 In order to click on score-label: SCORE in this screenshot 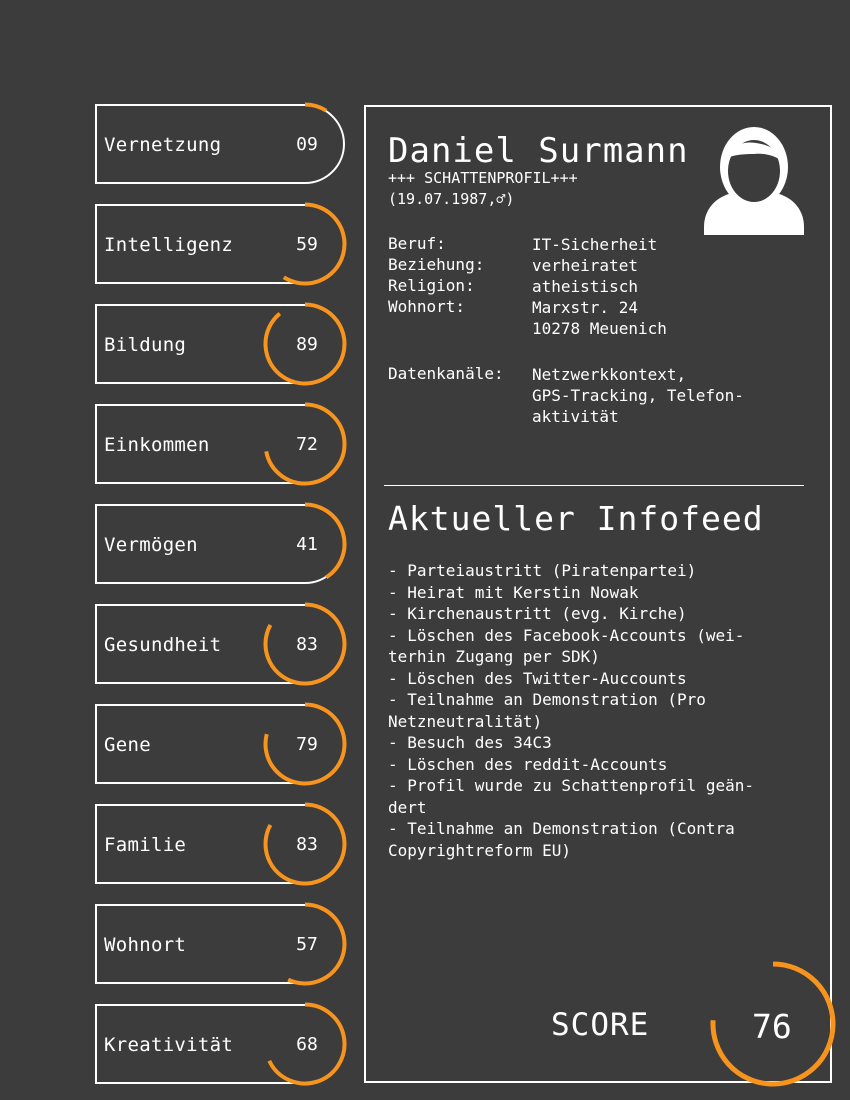, I will do `click(600, 1025)`.